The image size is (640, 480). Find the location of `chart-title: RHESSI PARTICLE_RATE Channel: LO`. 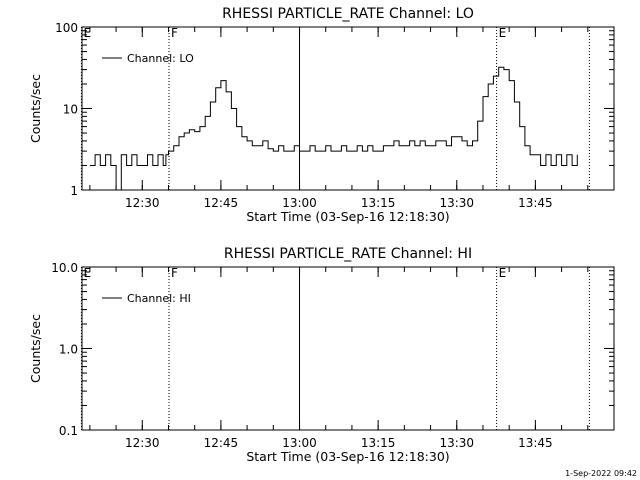

chart-title: RHESSI PARTICLE_RATE Channel: LO is located at coordinates (348, 14).